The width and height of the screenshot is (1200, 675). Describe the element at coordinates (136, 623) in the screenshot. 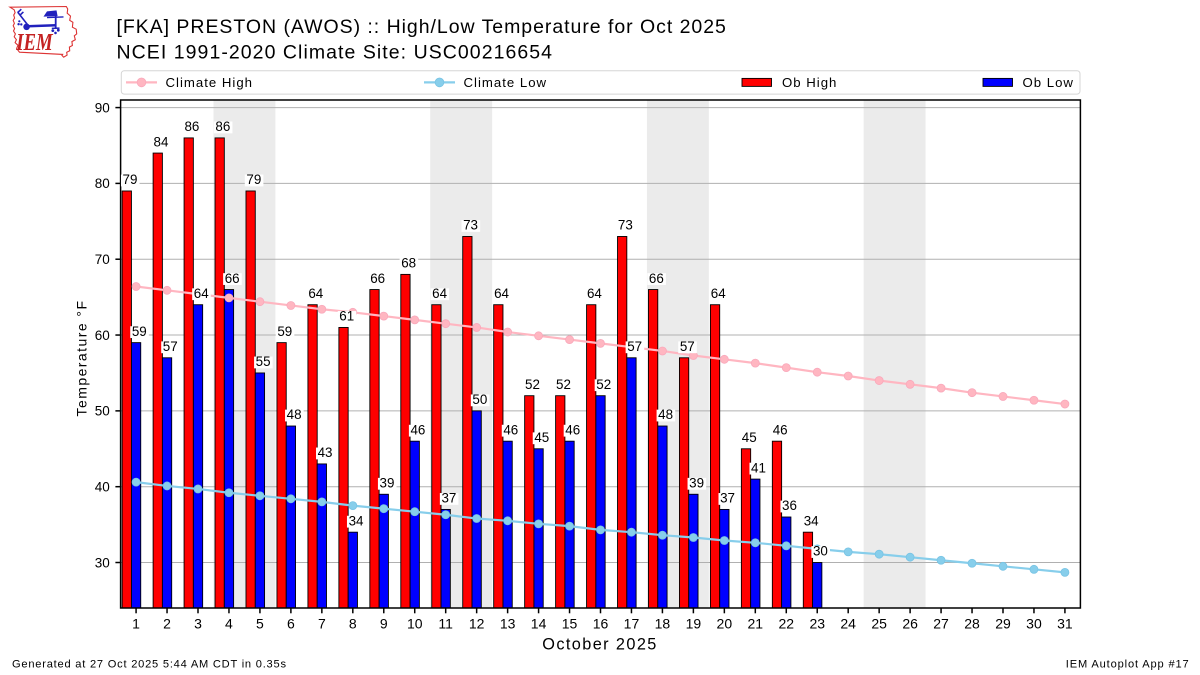

I see `svg-text: 1` at that location.